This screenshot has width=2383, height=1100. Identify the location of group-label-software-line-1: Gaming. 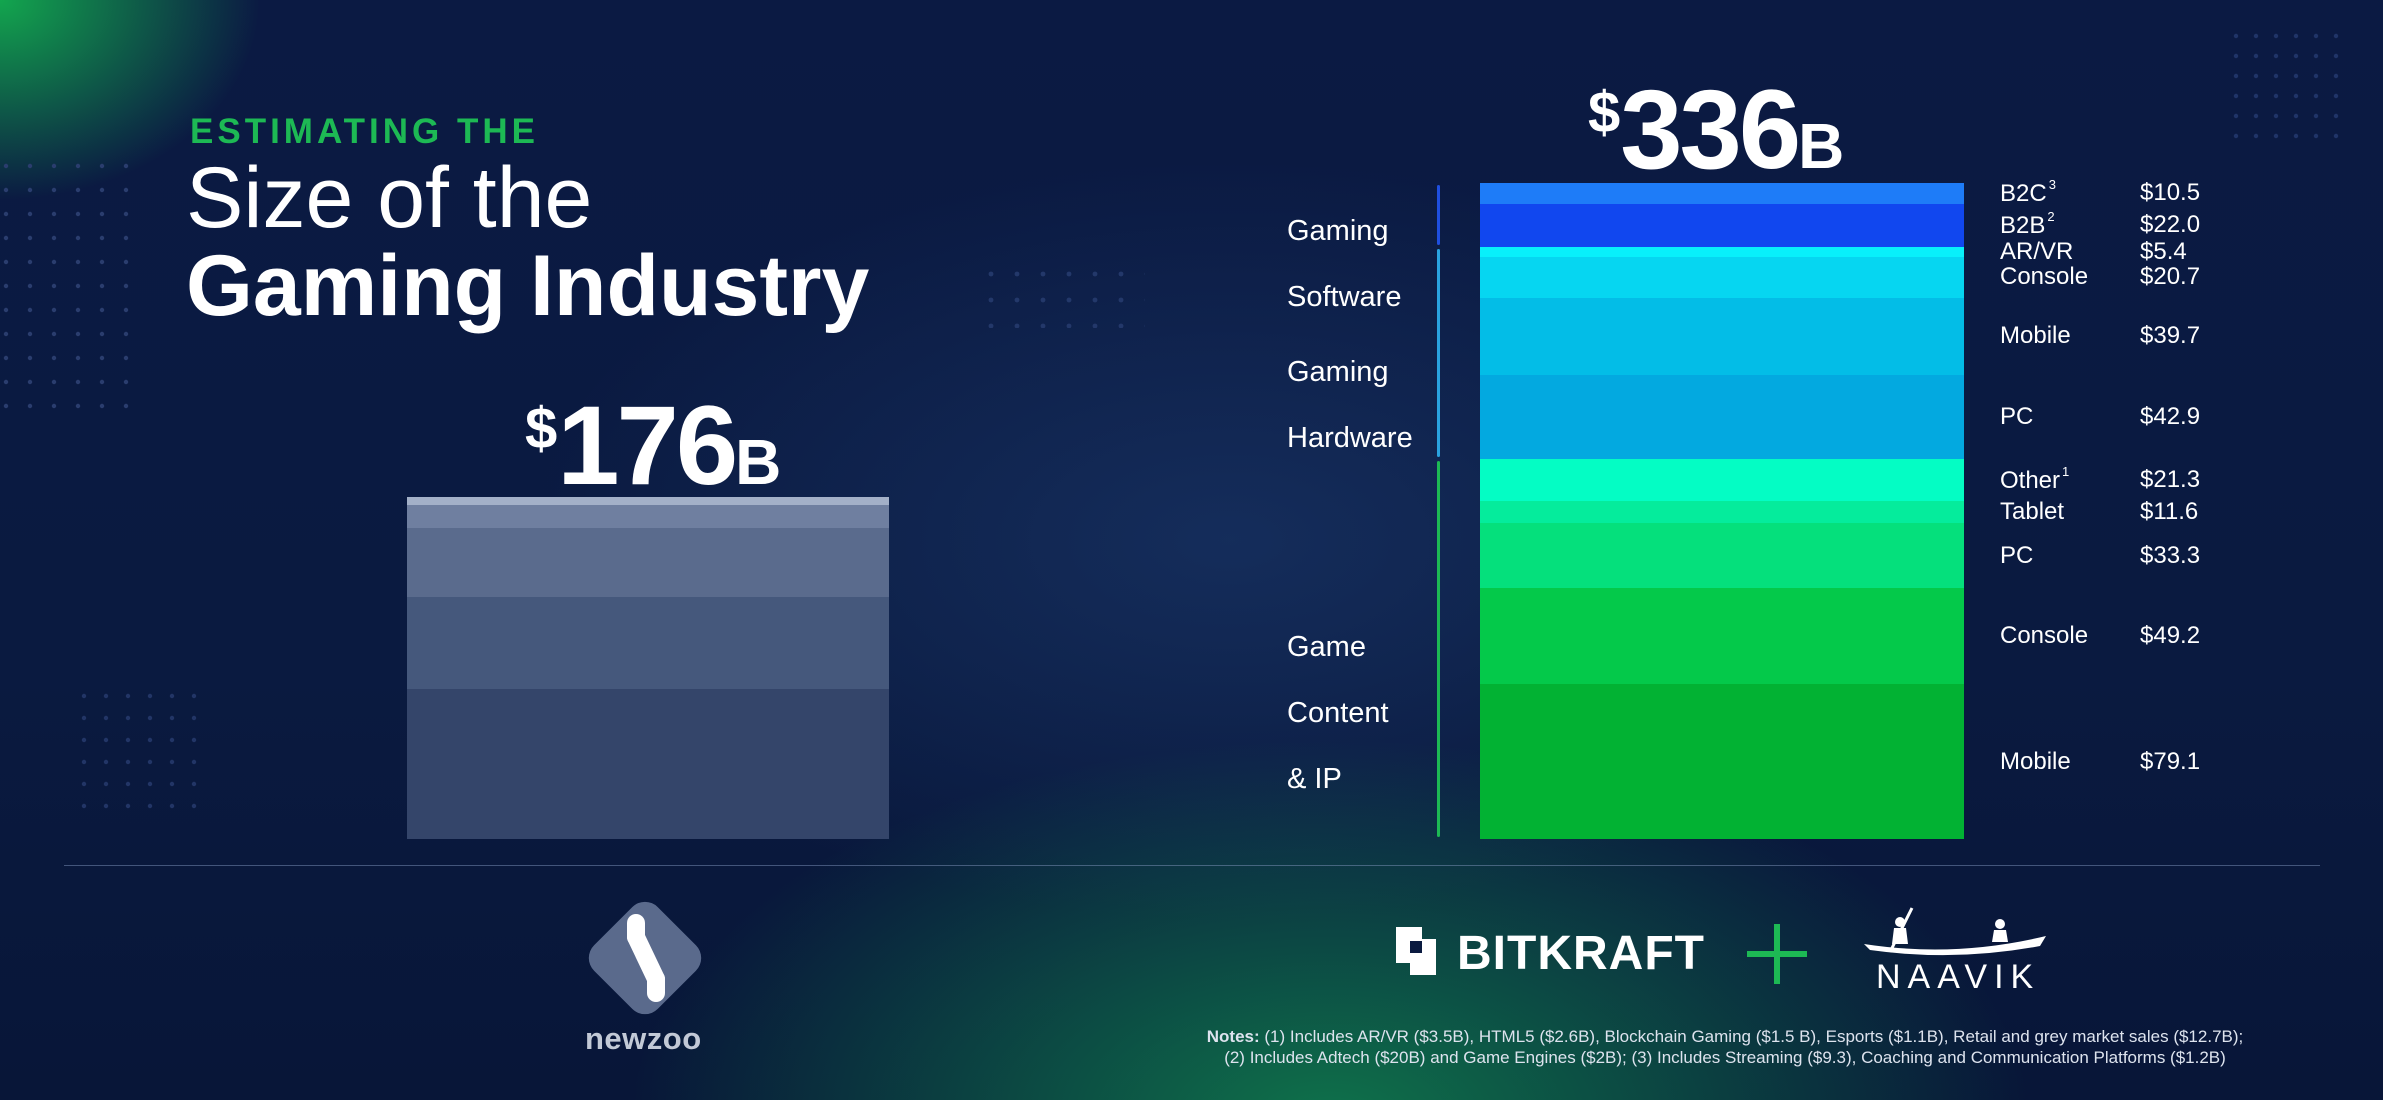
(1338, 231).